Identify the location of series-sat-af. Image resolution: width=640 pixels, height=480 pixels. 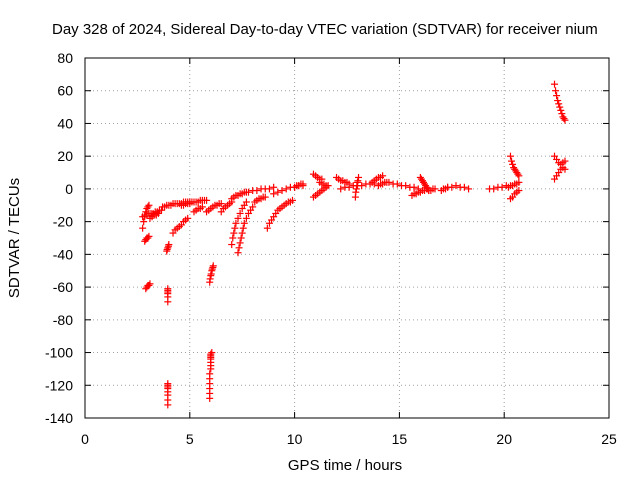
(382, 184).